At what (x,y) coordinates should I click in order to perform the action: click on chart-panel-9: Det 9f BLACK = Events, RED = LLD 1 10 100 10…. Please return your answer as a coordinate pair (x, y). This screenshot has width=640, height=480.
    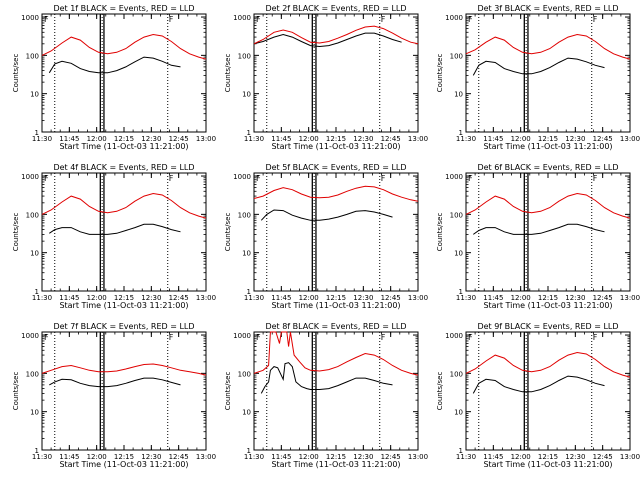
    Looking at the image, I should click on (538, 395).